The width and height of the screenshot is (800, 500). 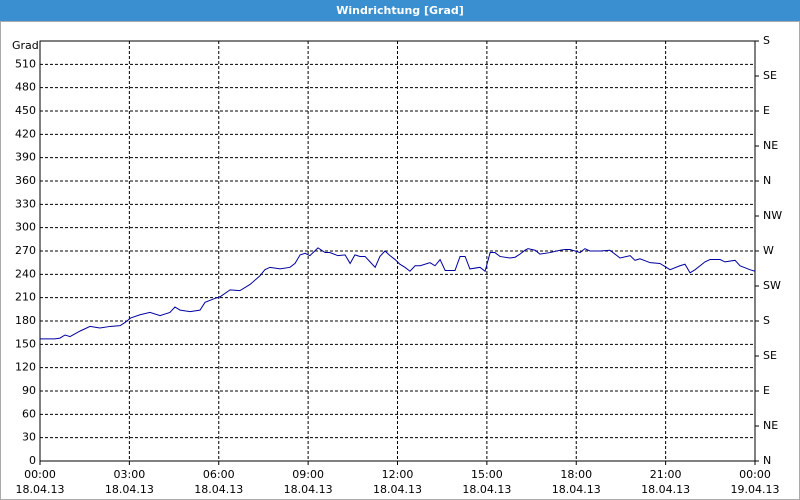 What do you see at coordinates (29, 413) in the screenshot?
I see `y-tick-label: 60` at bounding box center [29, 413].